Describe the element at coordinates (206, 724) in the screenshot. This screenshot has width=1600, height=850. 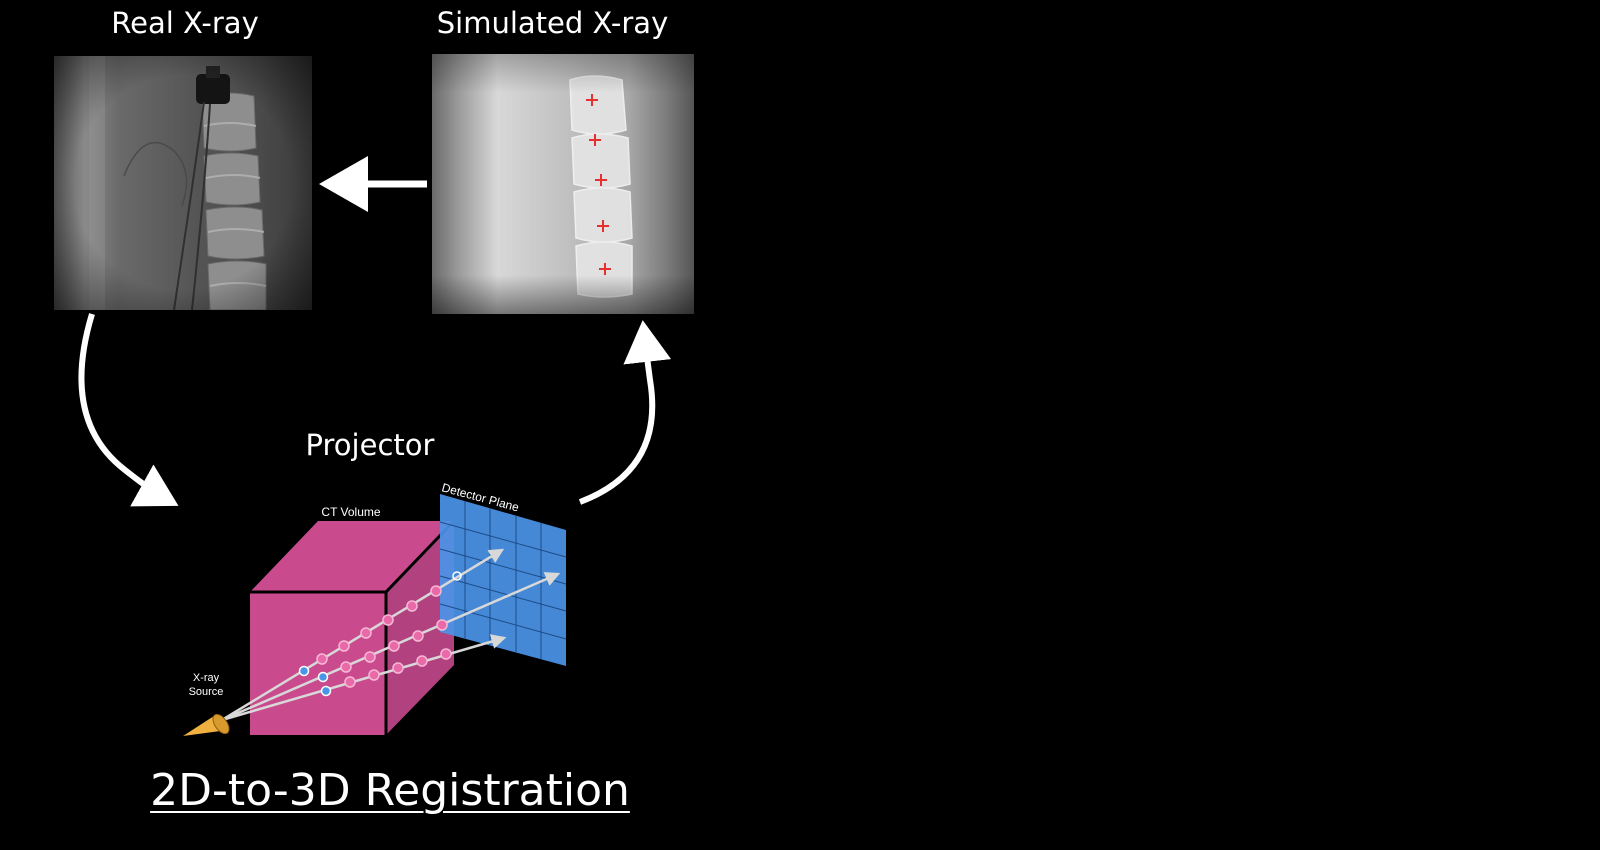
I see `xray-source-icon` at that location.